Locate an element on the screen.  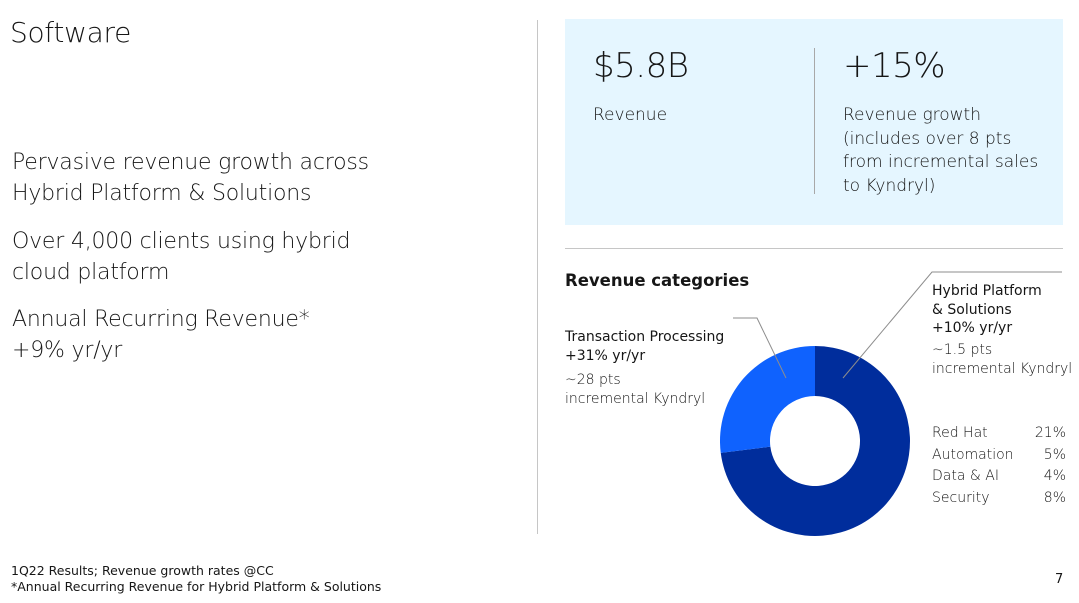
bullet-line: cloud platform is located at coordinates (91, 272).